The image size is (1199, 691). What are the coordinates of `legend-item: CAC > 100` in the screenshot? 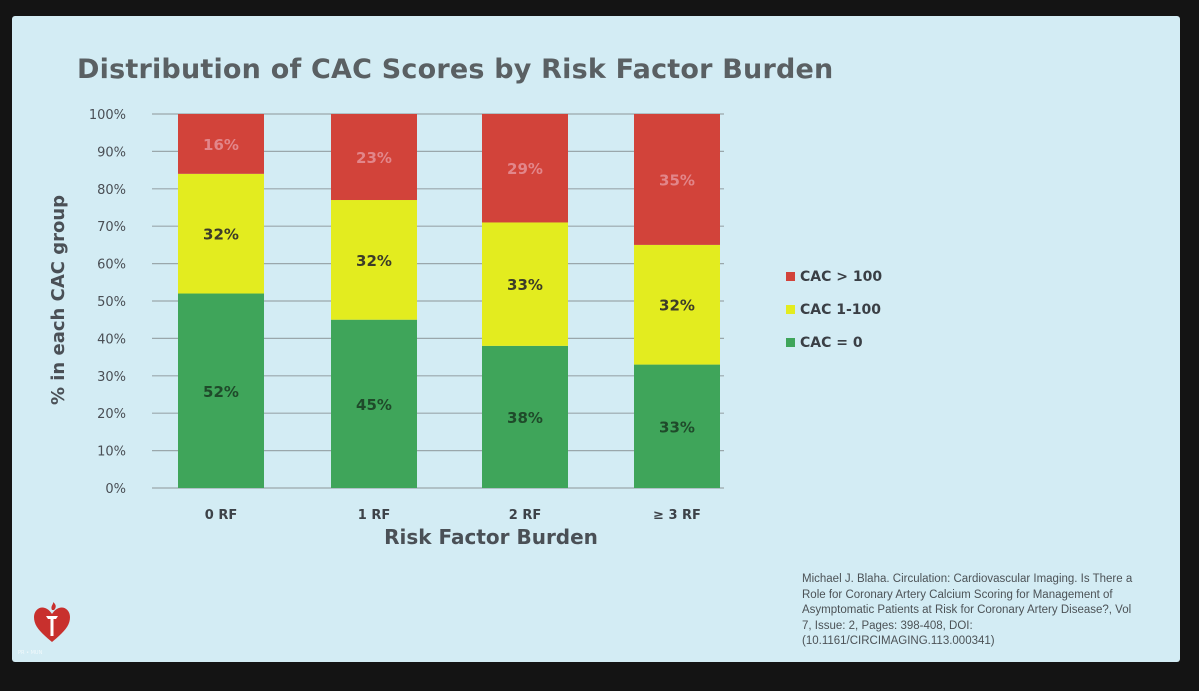 It's located at (834, 276).